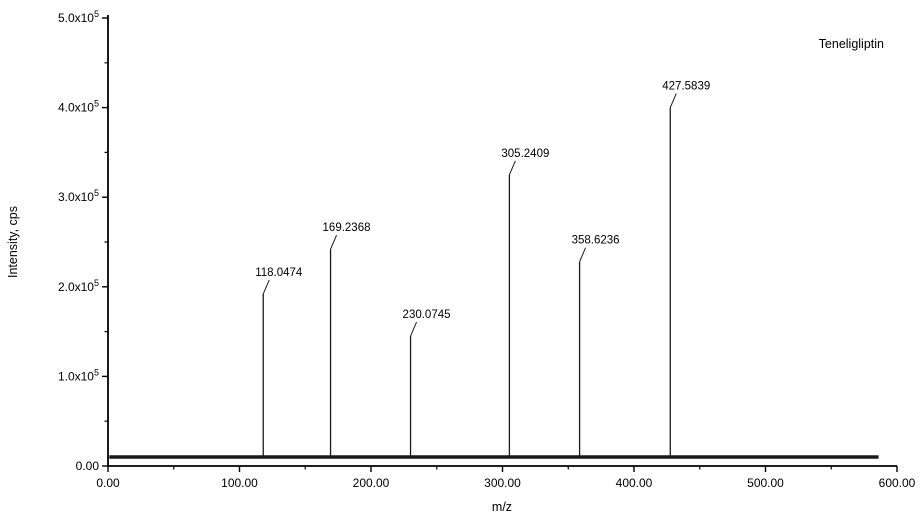 The width and height of the screenshot is (922, 523). What do you see at coordinates (279, 273) in the screenshot?
I see `peak-label: 118.0474` at bounding box center [279, 273].